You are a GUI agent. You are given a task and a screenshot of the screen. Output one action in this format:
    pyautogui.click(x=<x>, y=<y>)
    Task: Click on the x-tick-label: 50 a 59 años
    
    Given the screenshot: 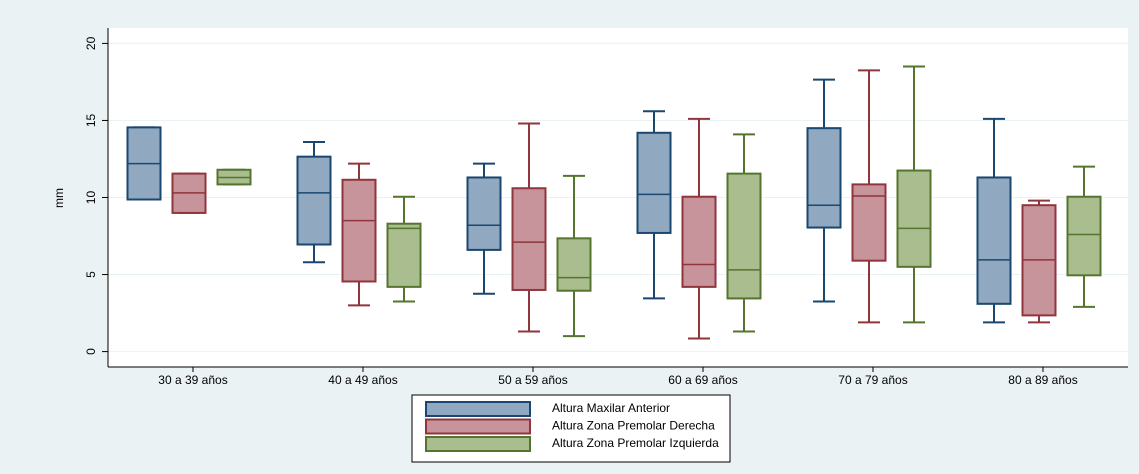 What is the action you would take?
    pyautogui.click(x=532, y=380)
    